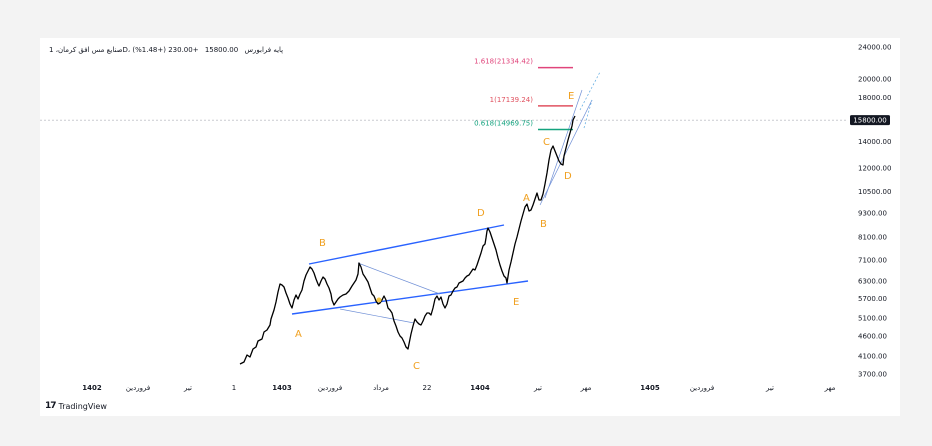  I want to click on wave-label-b2: B, so click(543, 224).